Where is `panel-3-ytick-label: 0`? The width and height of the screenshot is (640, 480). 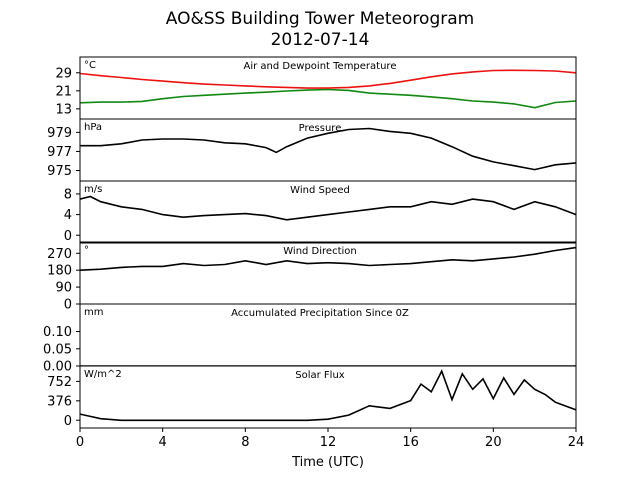
panel-3-ytick-label: 0 is located at coordinates (68, 236).